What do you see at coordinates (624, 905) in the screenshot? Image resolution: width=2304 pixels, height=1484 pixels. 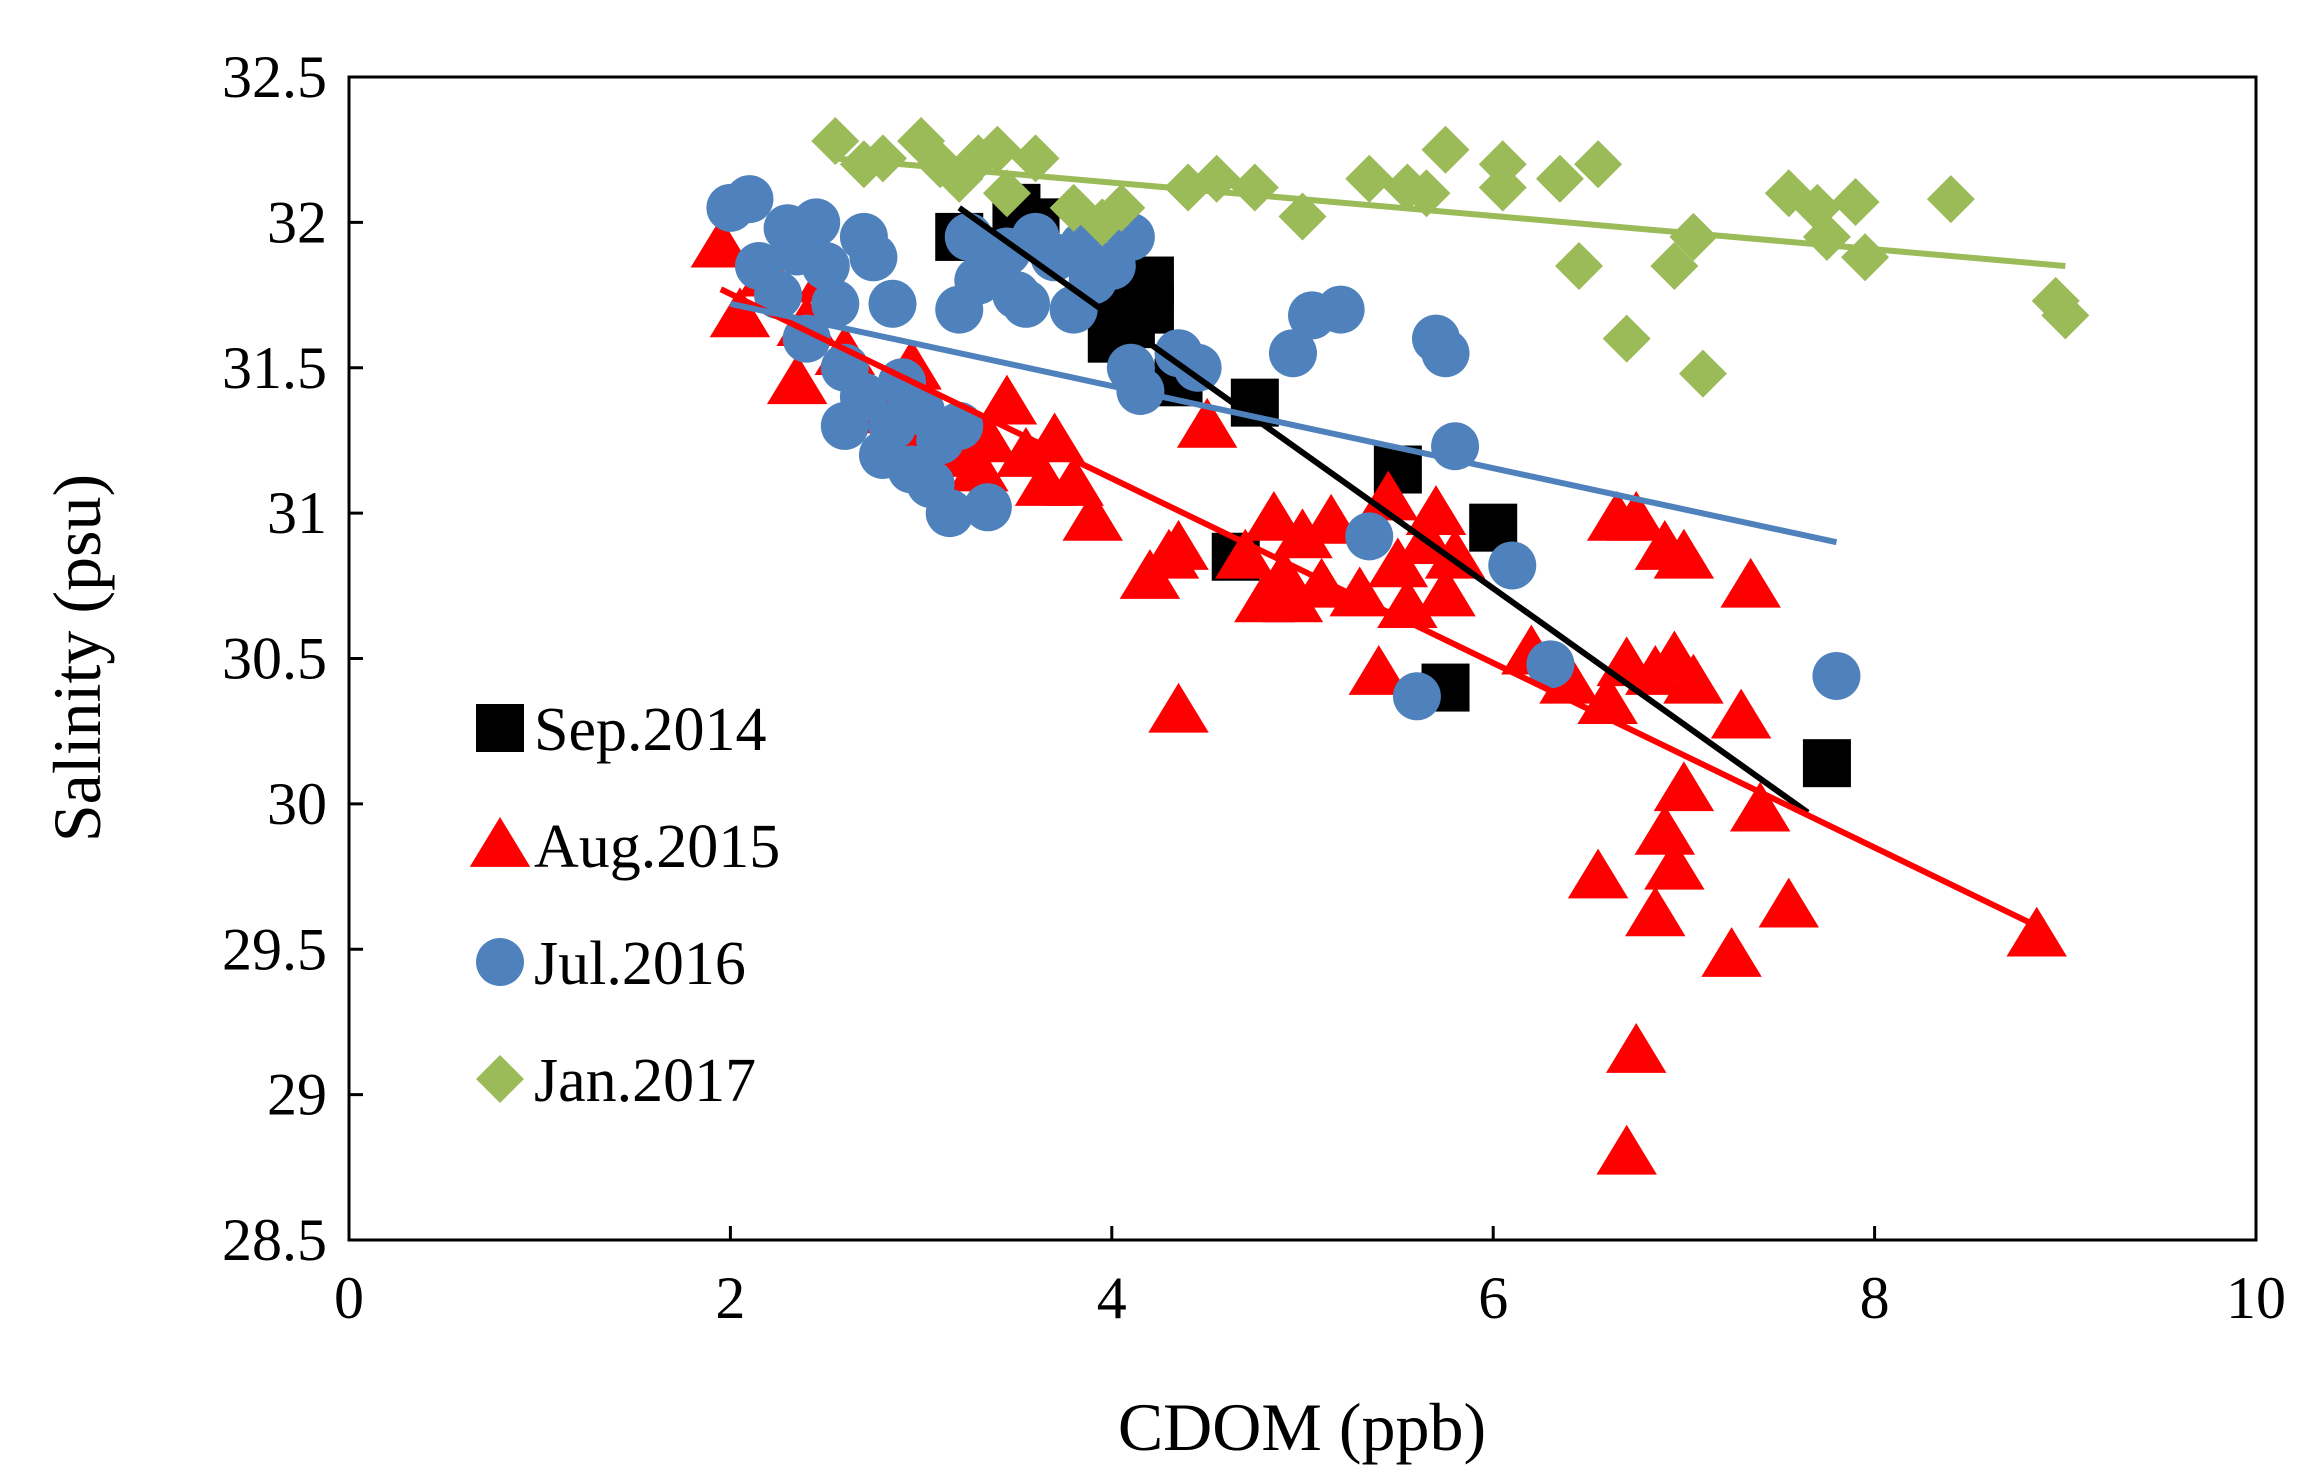 I see `legend: Sep.2014 Aug.2015 Jul.2016 Jan.2017` at bounding box center [624, 905].